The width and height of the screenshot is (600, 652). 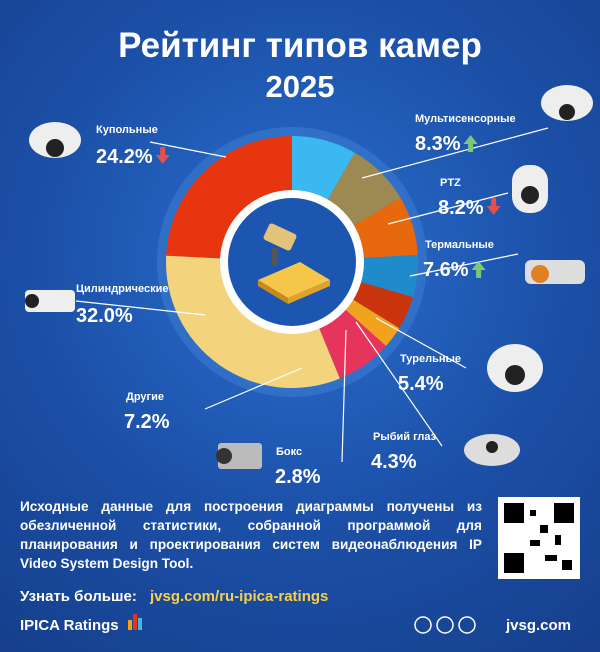 What do you see at coordinates (145, 397) in the screenshot?
I see `category-label: Другие` at bounding box center [145, 397].